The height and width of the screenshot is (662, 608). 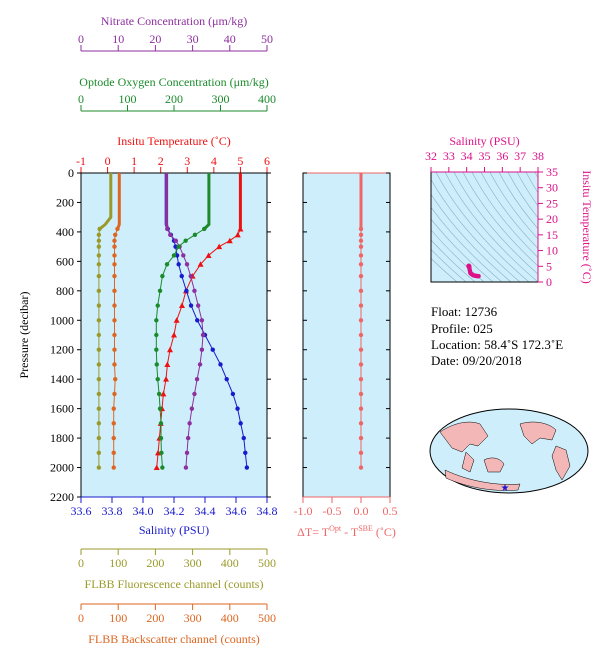 What do you see at coordinates (174, 21) in the screenshot?
I see `nitrate-axis-title: Nitrate Concentration (μm/kg)` at bounding box center [174, 21].